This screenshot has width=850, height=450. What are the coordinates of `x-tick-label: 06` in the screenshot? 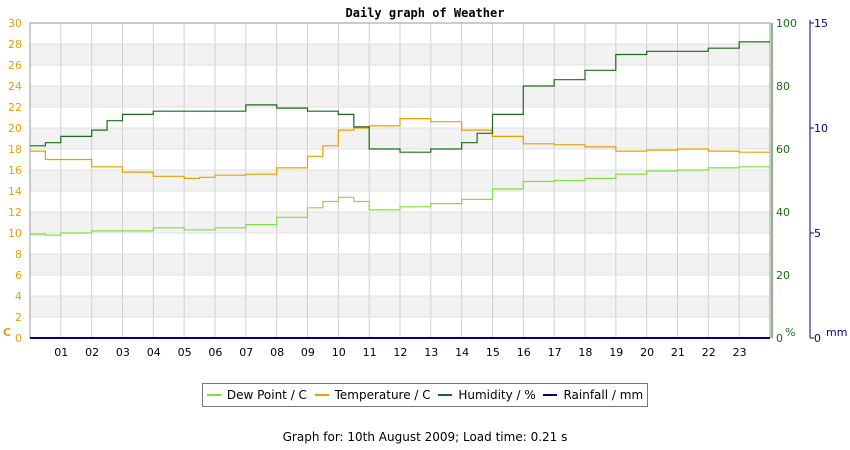 It's located at (215, 352).